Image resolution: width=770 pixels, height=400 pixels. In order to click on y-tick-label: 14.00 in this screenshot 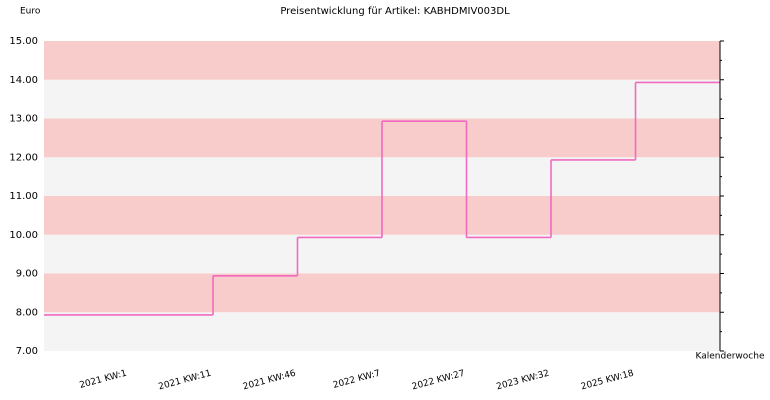, I will do `click(23, 80)`.